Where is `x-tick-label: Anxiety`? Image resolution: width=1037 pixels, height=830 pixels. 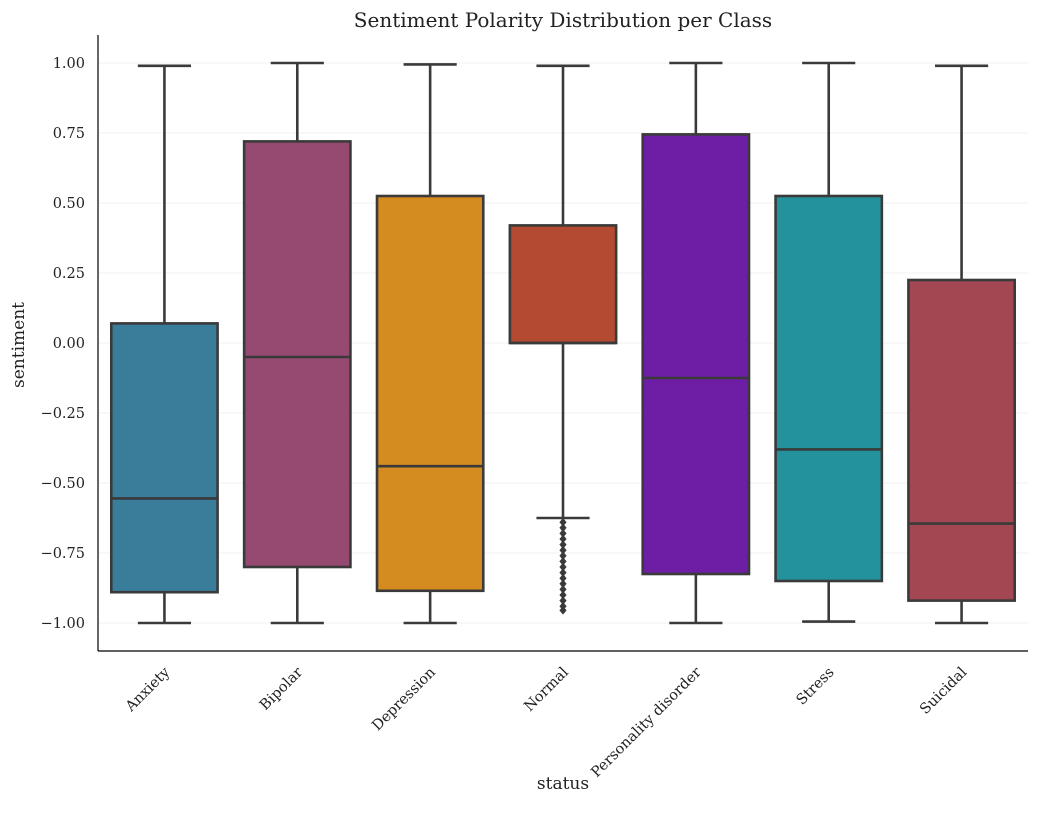 x-tick-label: Anxiety is located at coordinates (148, 690).